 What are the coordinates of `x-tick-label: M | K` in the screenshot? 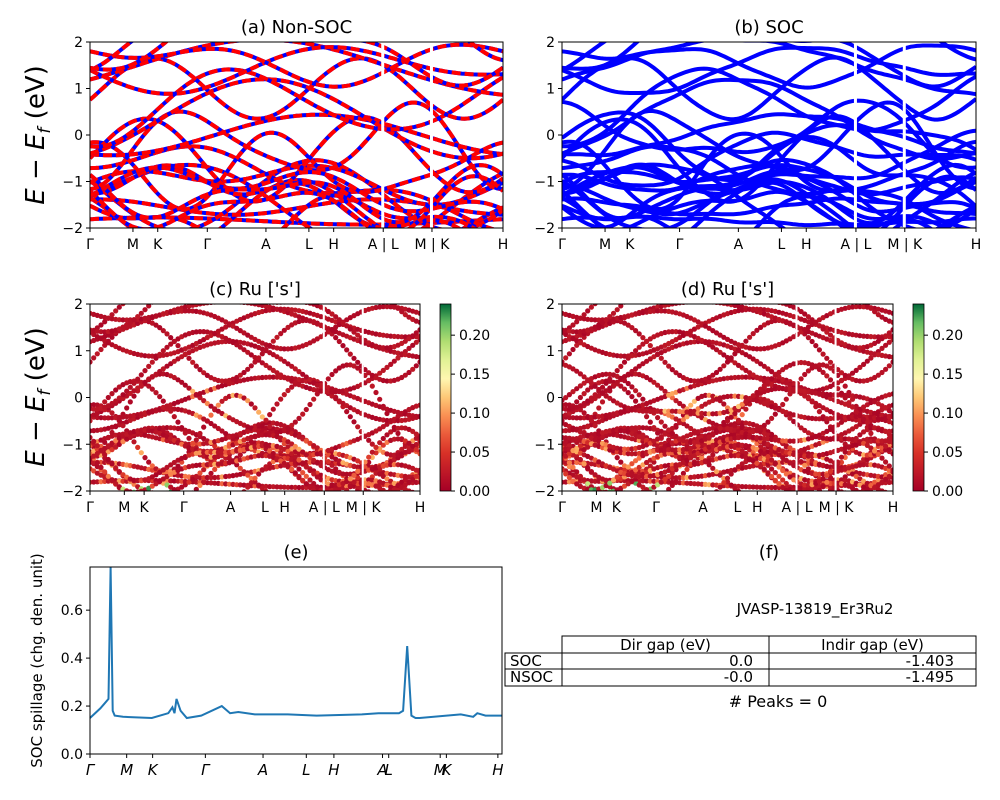 It's located at (905, 245).